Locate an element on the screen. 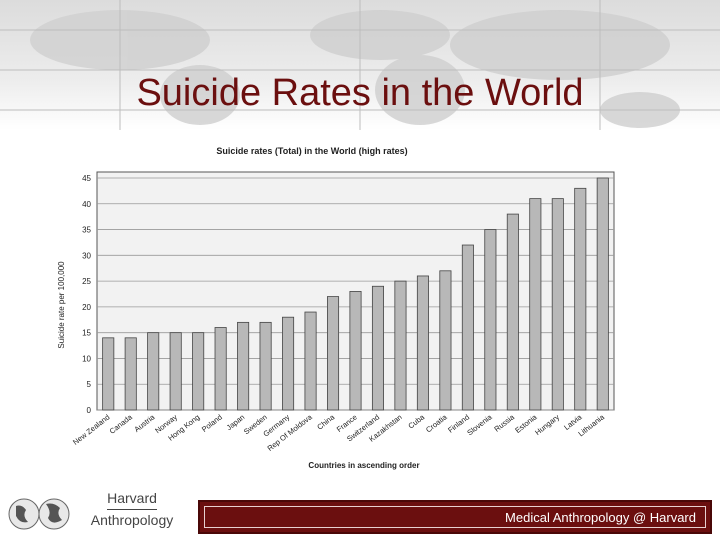 Image resolution: width=720 pixels, height=540 pixels. bar-estonia is located at coordinates (535, 304).